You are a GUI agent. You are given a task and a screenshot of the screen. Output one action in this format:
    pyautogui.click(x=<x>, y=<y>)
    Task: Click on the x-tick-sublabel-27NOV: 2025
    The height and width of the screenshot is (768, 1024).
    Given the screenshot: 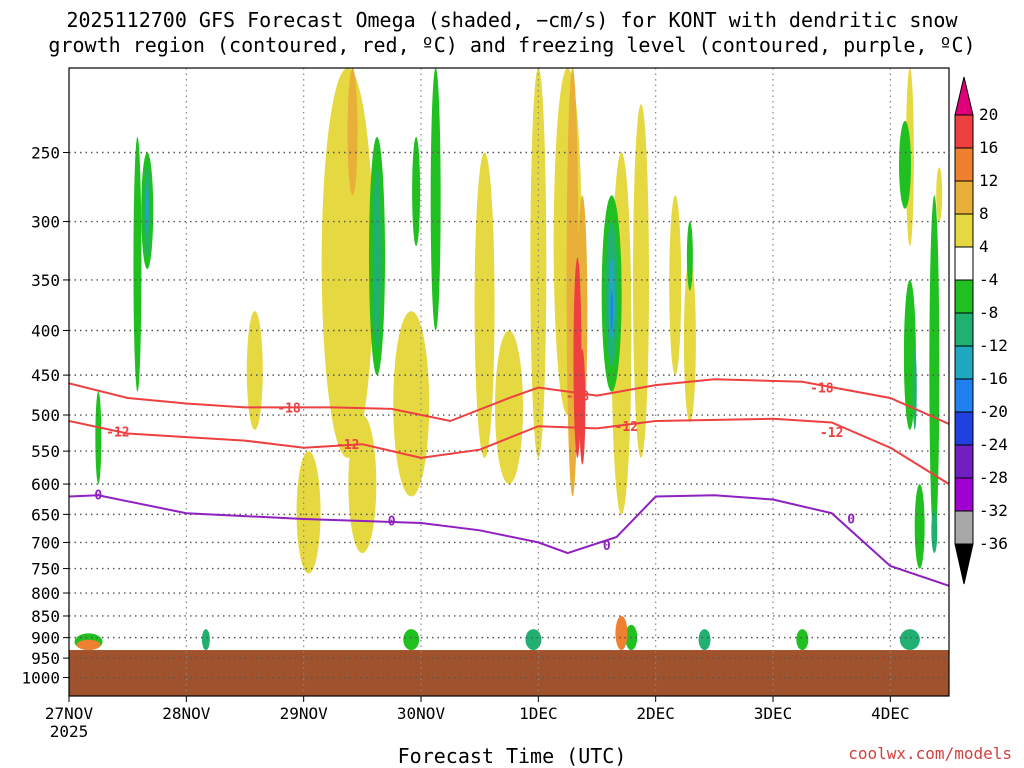 What is the action you would take?
    pyautogui.click(x=69, y=731)
    